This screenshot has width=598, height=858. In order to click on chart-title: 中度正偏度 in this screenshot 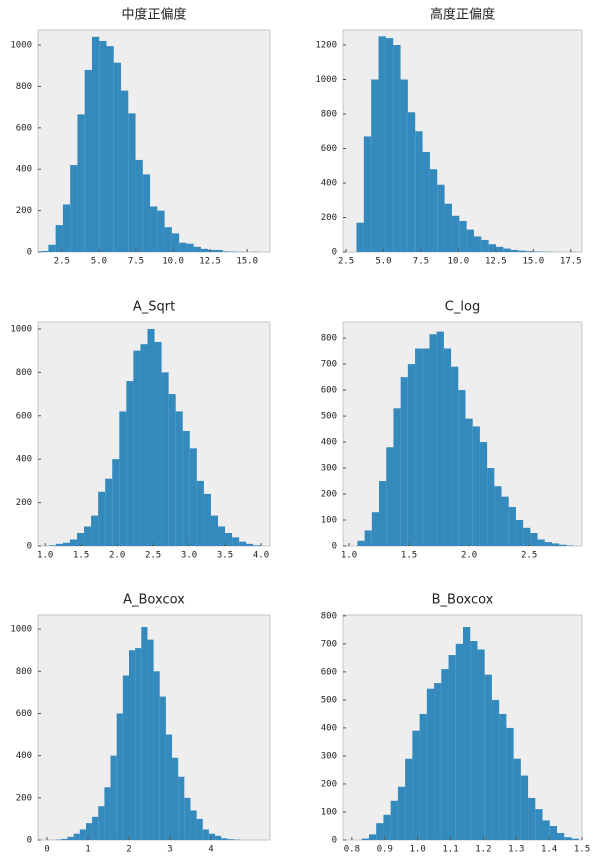, I will do `click(153, 15)`.